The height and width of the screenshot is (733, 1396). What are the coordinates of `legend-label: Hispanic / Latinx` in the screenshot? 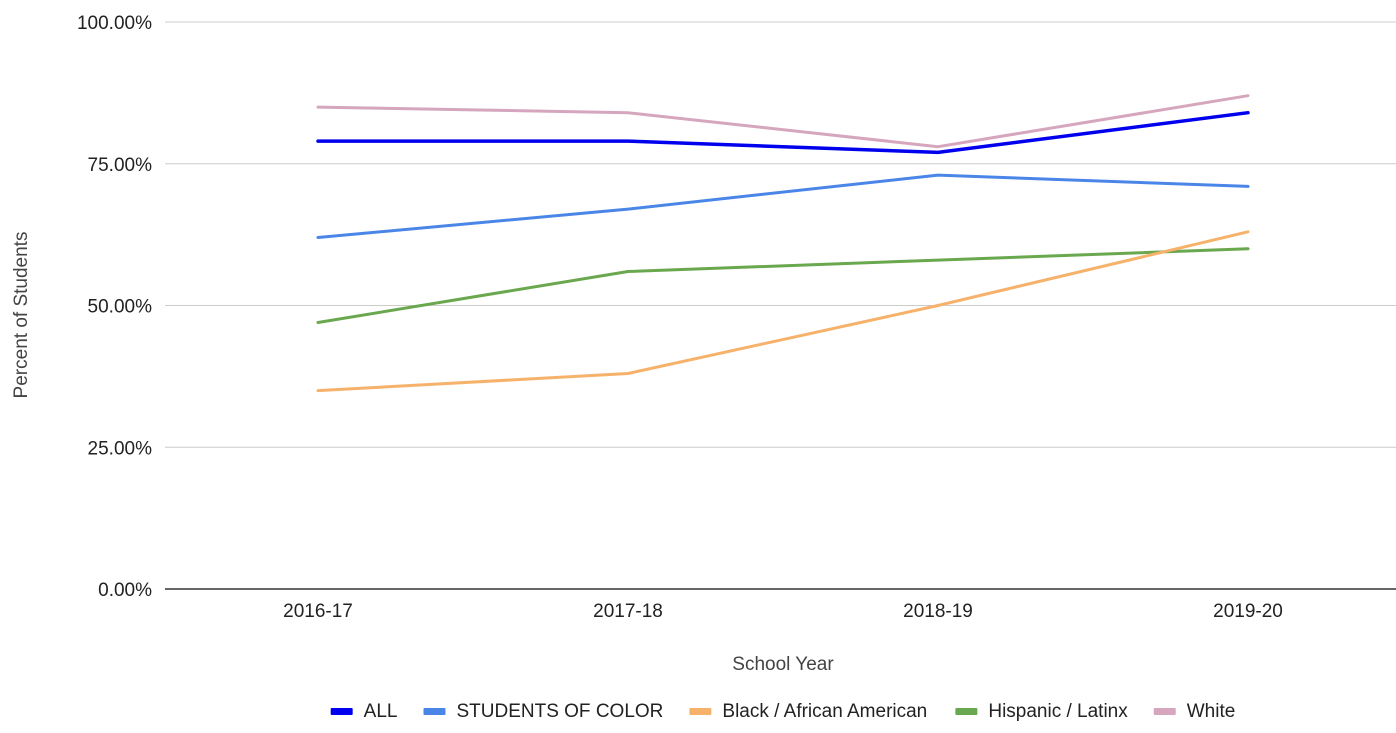 It's located at (1058, 711).